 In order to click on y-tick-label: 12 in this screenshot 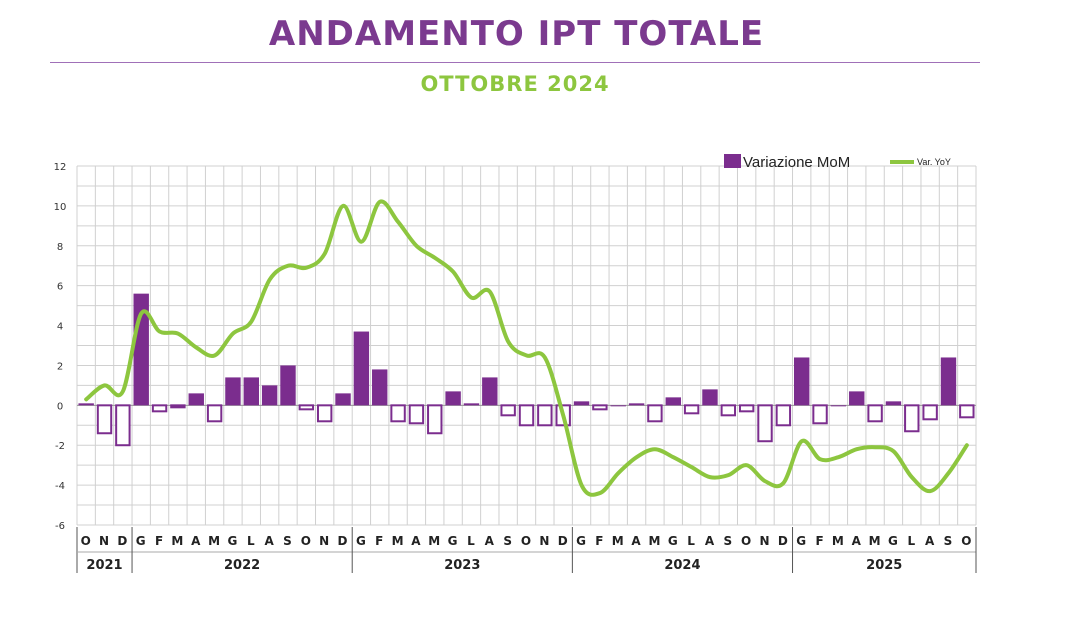, I will do `click(60, 167)`.